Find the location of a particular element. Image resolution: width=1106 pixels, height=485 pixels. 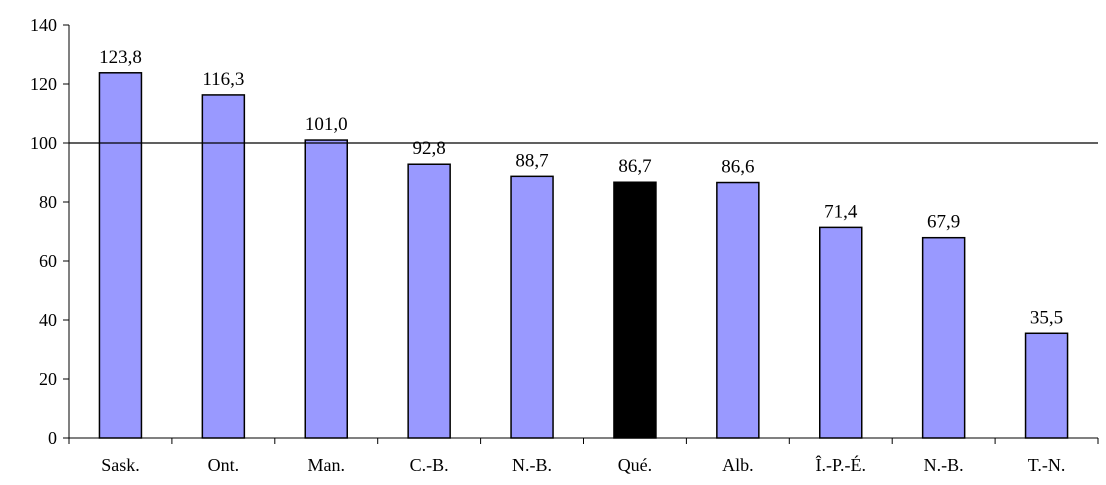

x-tick-label-3: C.-B. is located at coordinates (429, 465).